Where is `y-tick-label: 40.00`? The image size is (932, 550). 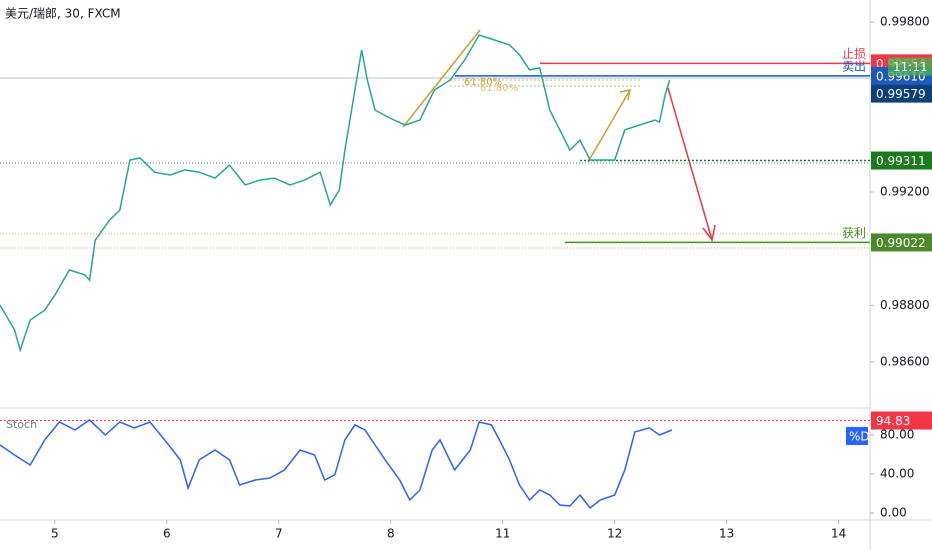 y-tick-label: 40.00 is located at coordinates (897, 473).